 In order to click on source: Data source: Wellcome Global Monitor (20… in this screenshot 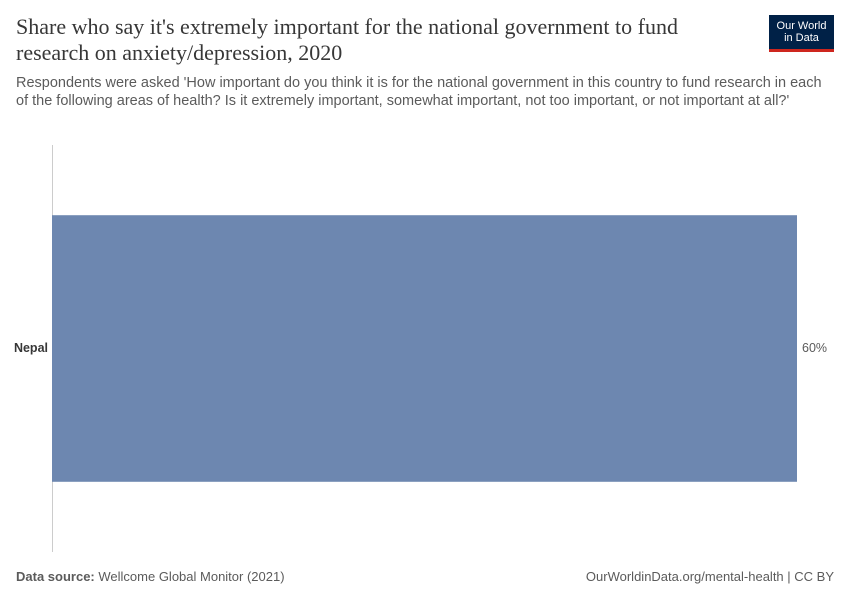, I will do `click(150, 576)`.